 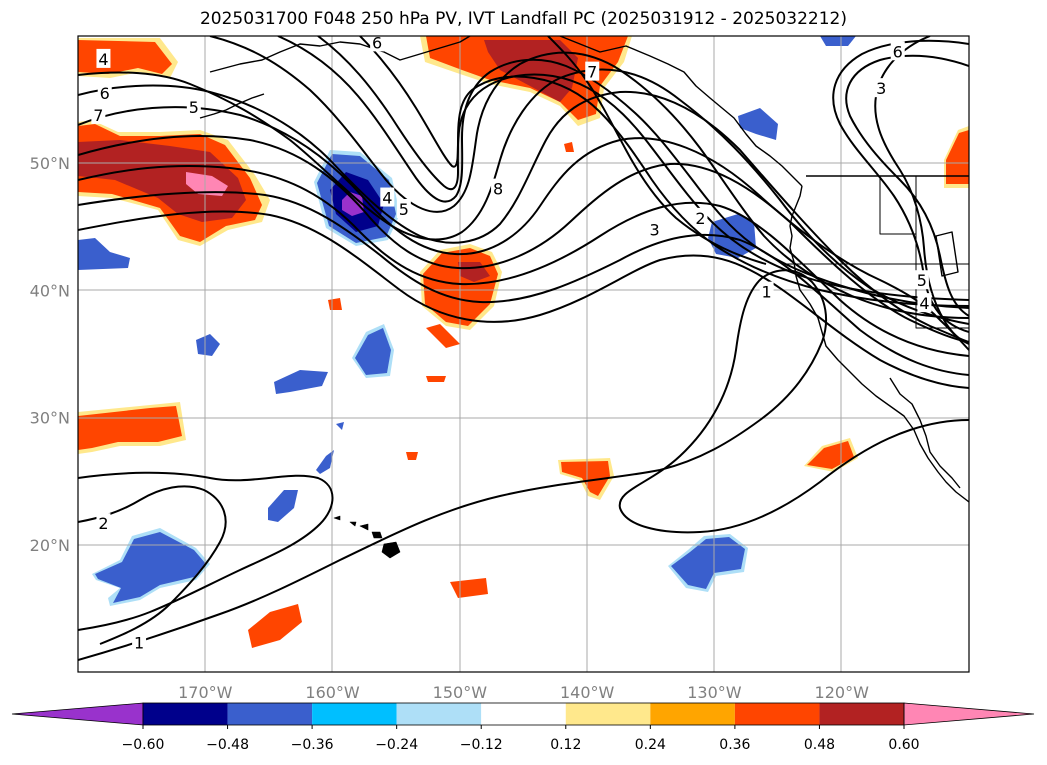 What do you see at coordinates (50, 290) in the screenshot?
I see `lat-tick-label: 40°N` at bounding box center [50, 290].